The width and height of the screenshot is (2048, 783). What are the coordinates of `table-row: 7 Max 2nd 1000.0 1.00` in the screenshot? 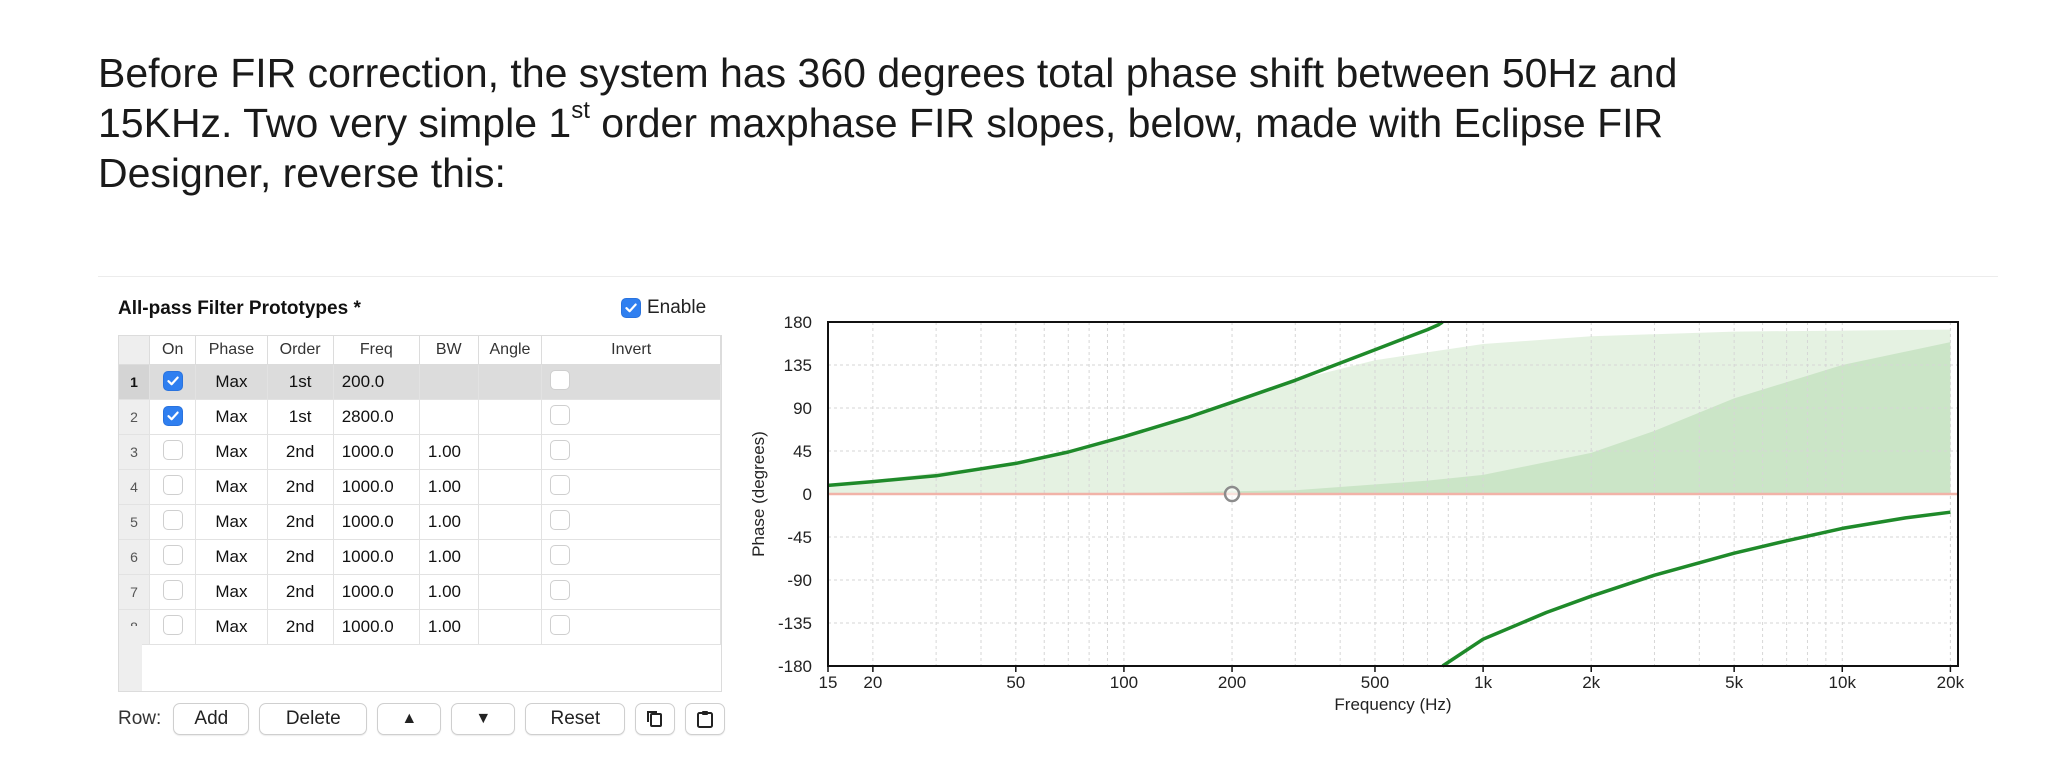 It's located at (420, 592).